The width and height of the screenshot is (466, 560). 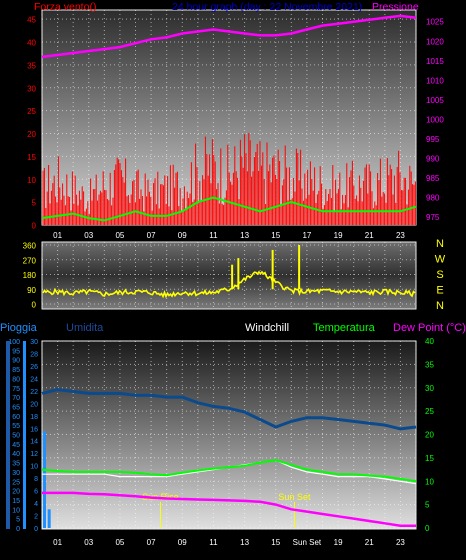 What do you see at coordinates (427, 505) in the screenshot?
I see `temperature-tick-label: 5` at bounding box center [427, 505].